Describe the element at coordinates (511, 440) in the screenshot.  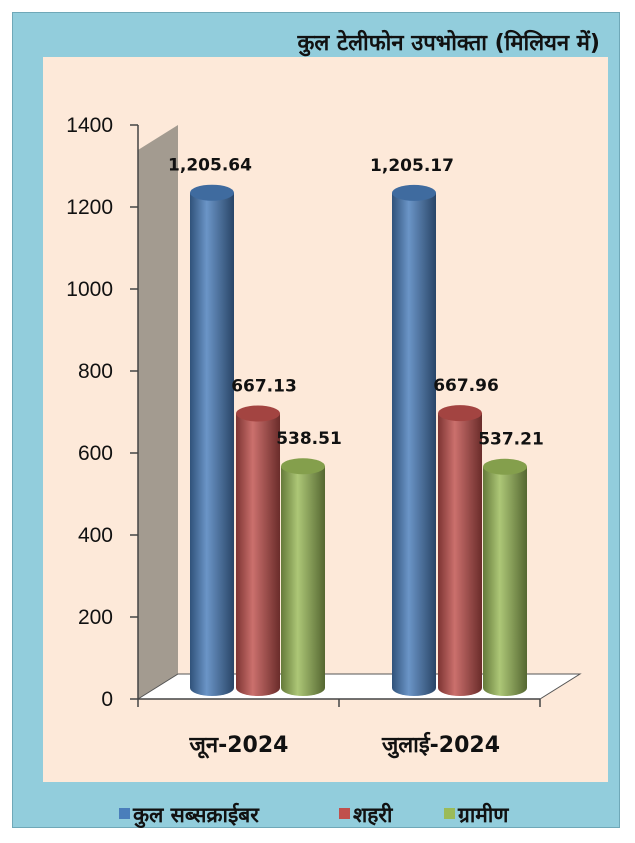
I see `data-label: 537.21` at that location.